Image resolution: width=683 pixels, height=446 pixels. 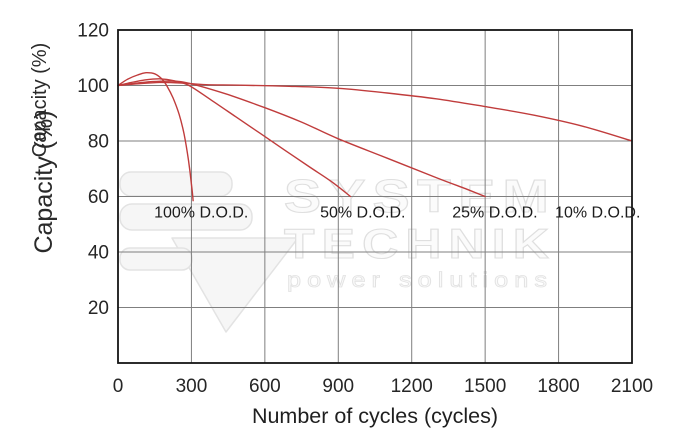 I want to click on x-tick-label-1500: 1500, so click(x=485, y=386).